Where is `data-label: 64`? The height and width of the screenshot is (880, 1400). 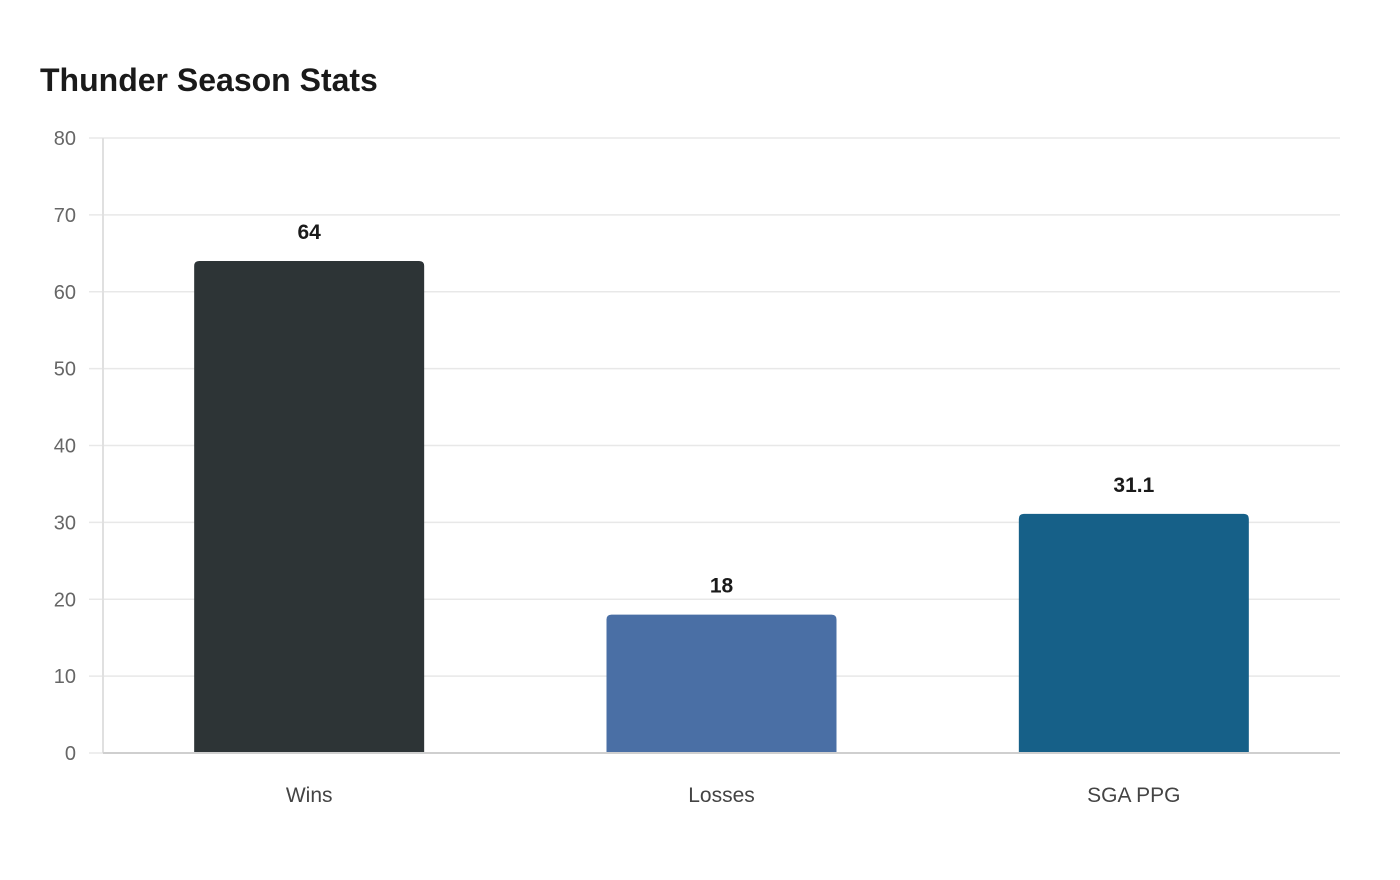 data-label: 64 is located at coordinates (309, 232).